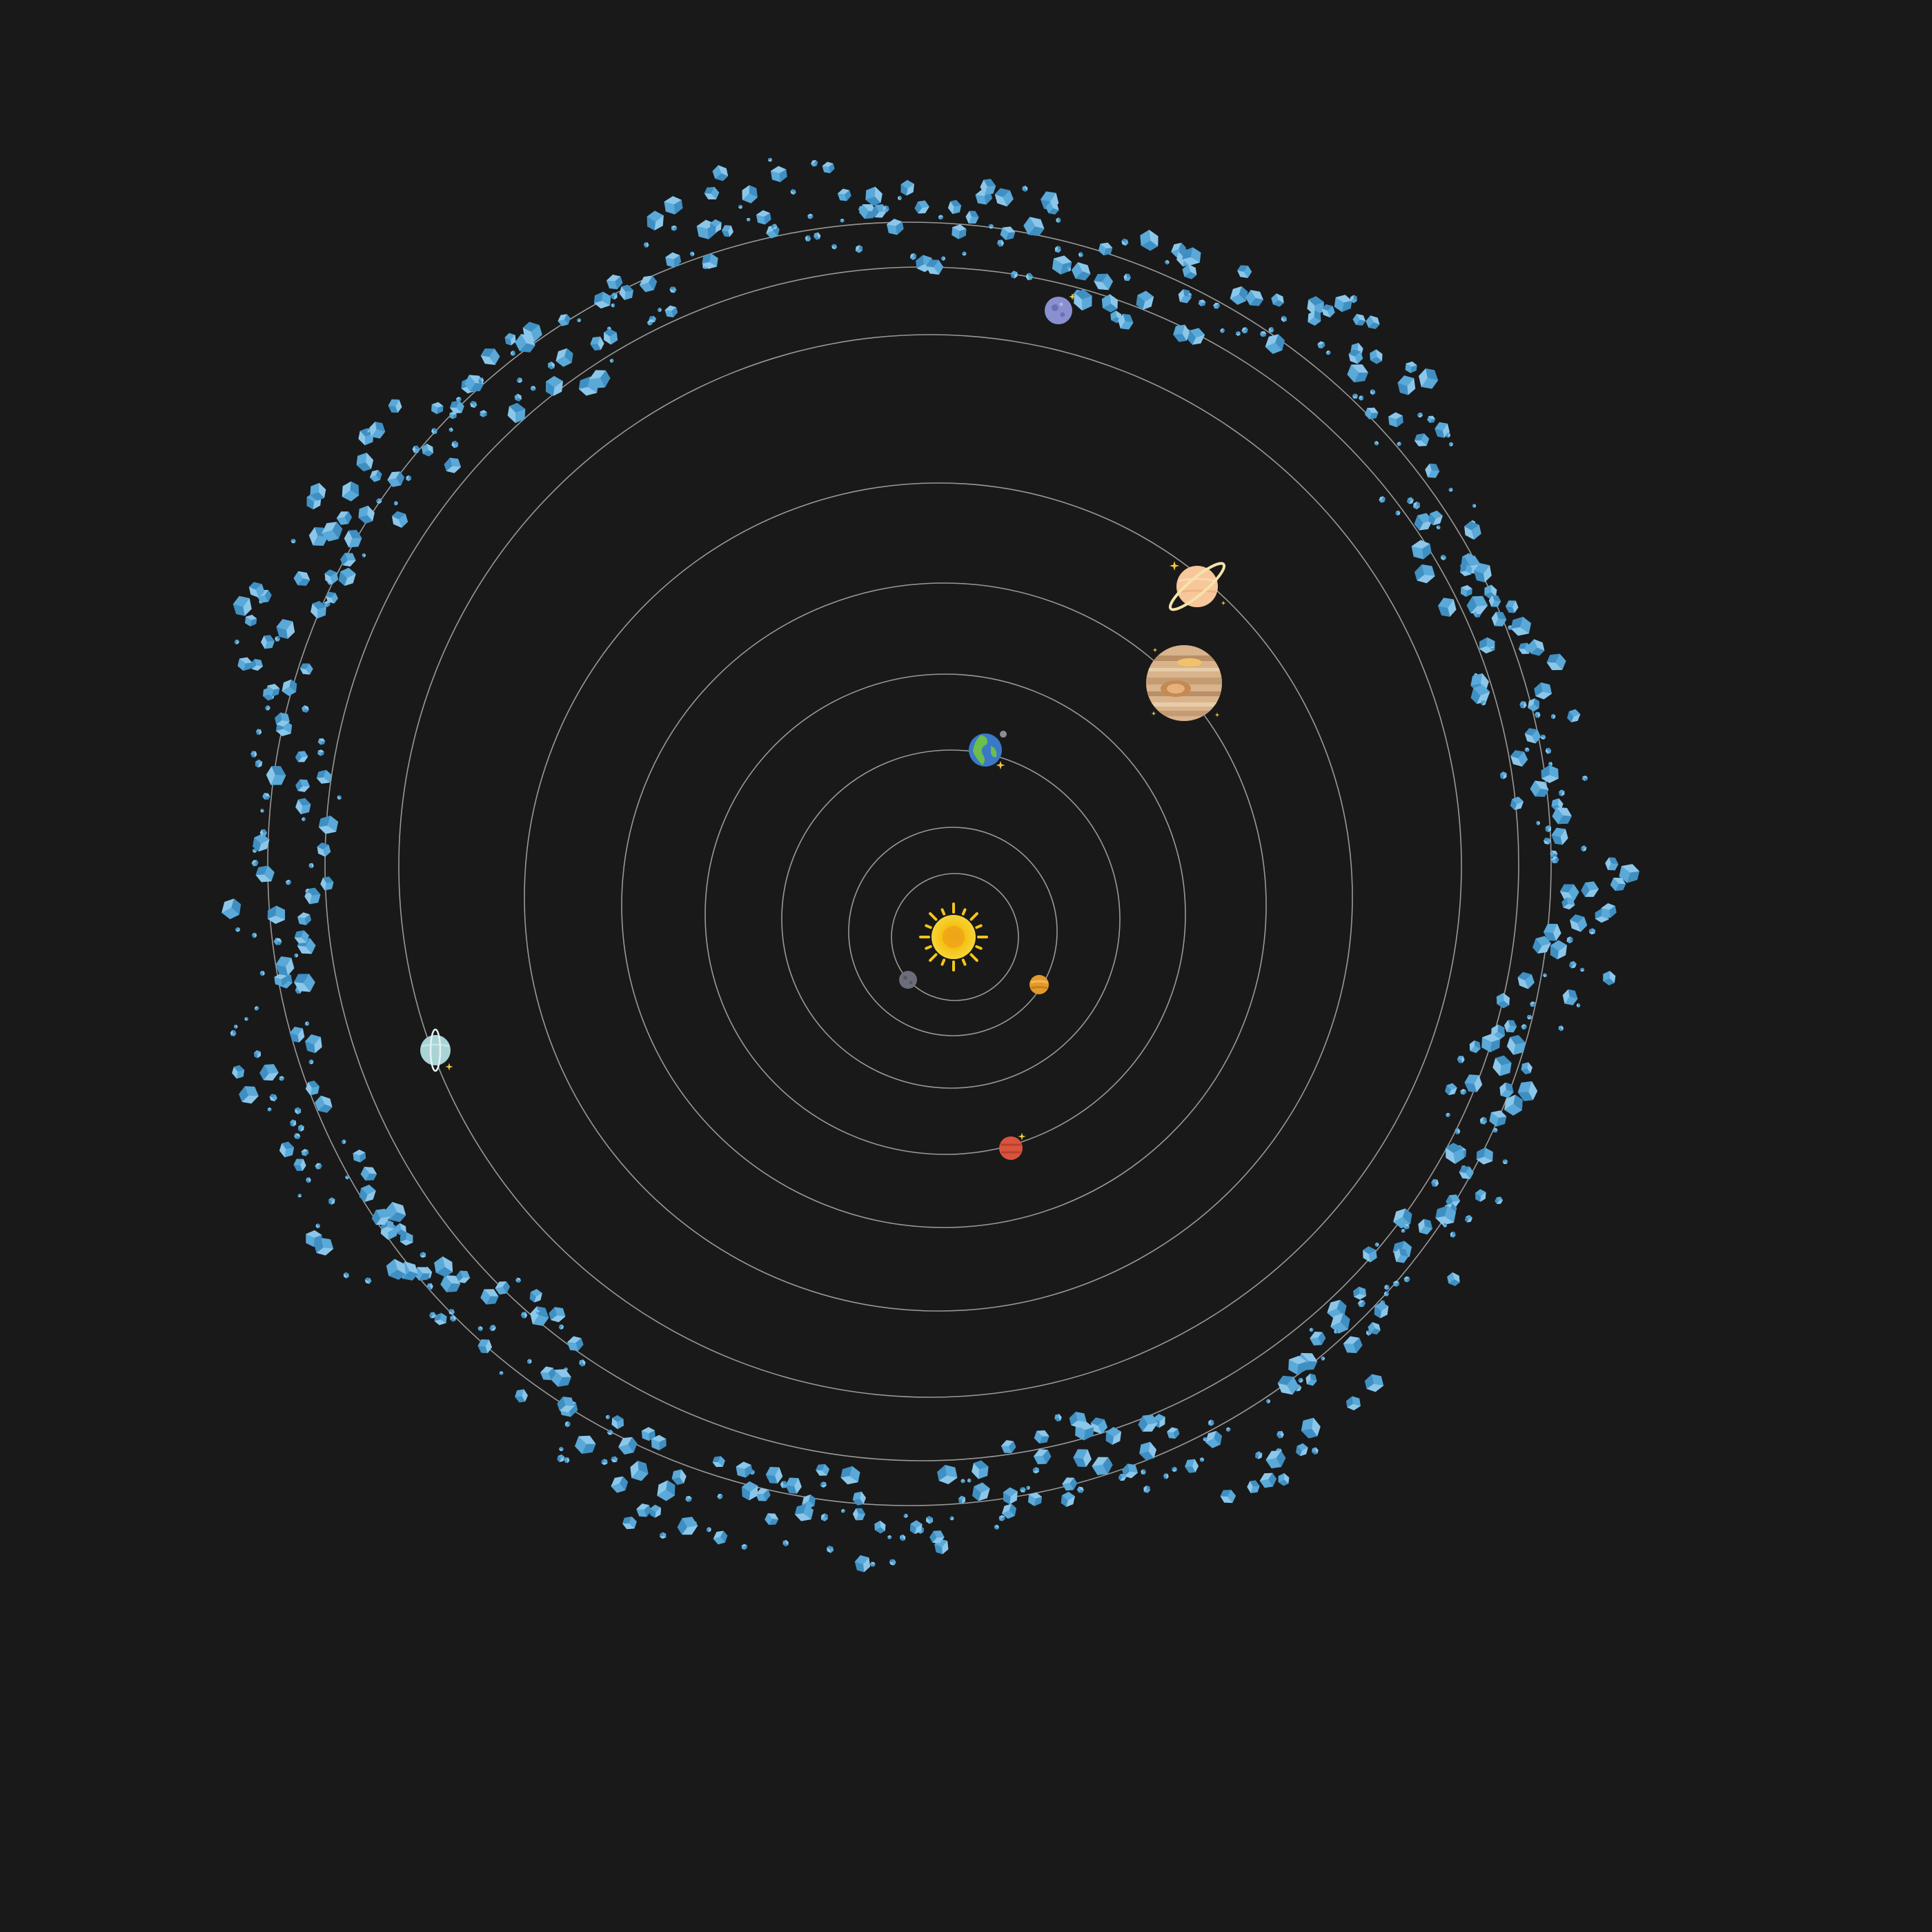 The image size is (1932, 1932). Describe the element at coordinates (955, 937) in the screenshot. I see `orbit-mercury` at that location.